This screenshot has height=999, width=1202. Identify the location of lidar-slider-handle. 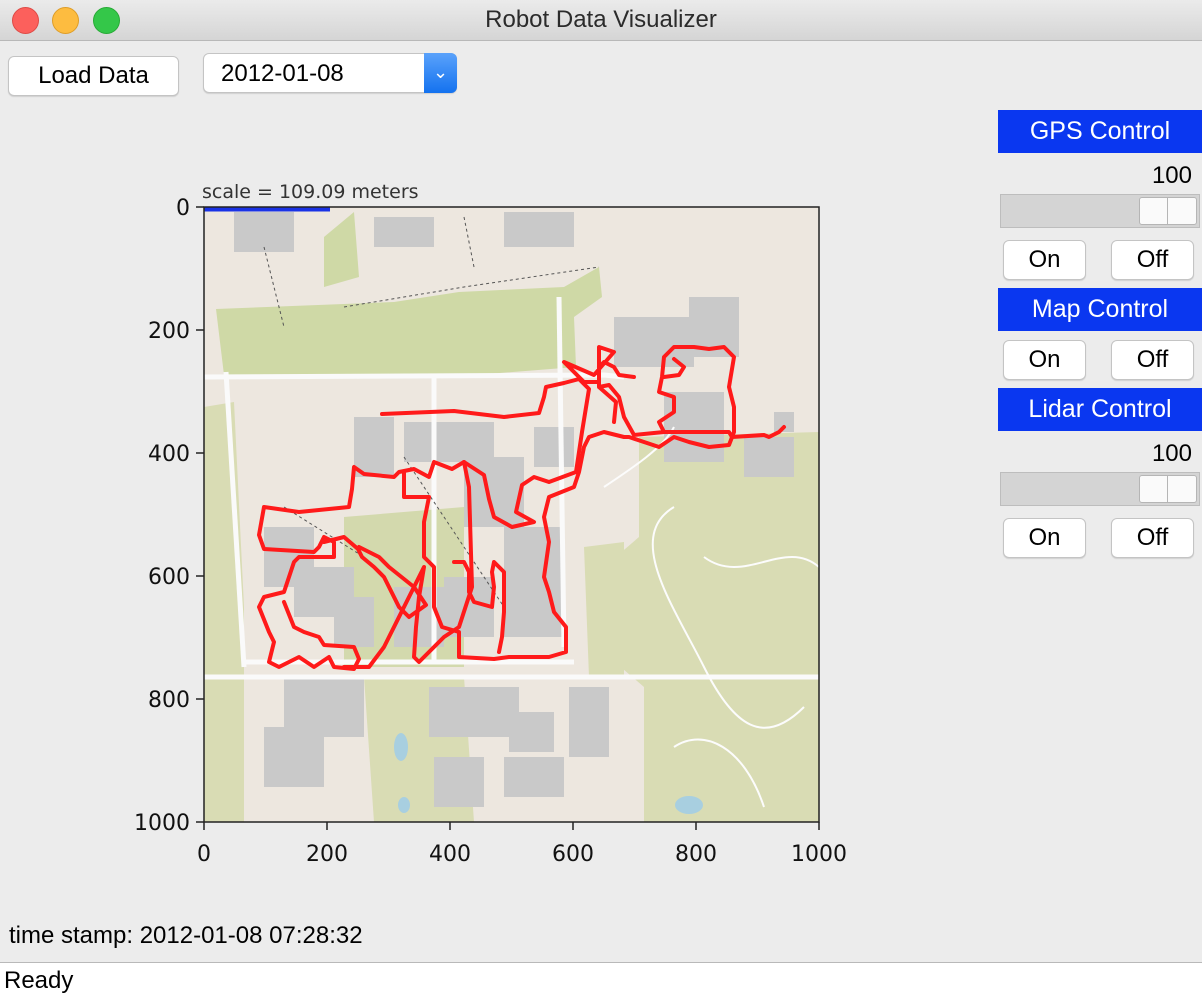
(1168, 489).